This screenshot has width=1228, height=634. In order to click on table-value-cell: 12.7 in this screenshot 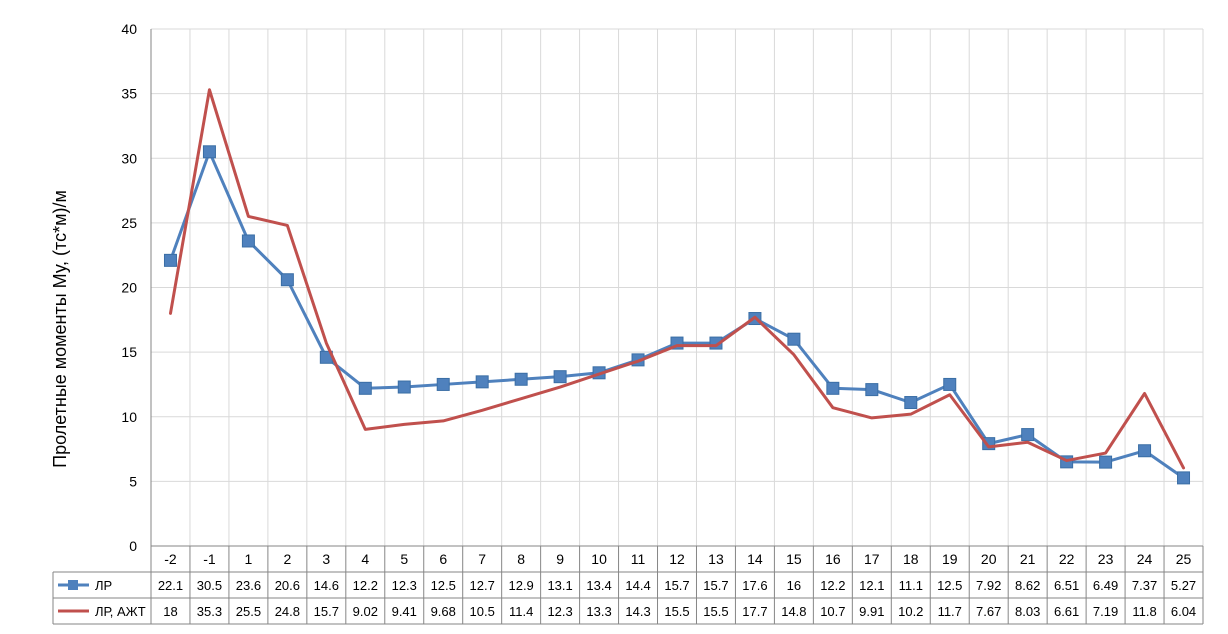, I will do `click(482, 585)`.